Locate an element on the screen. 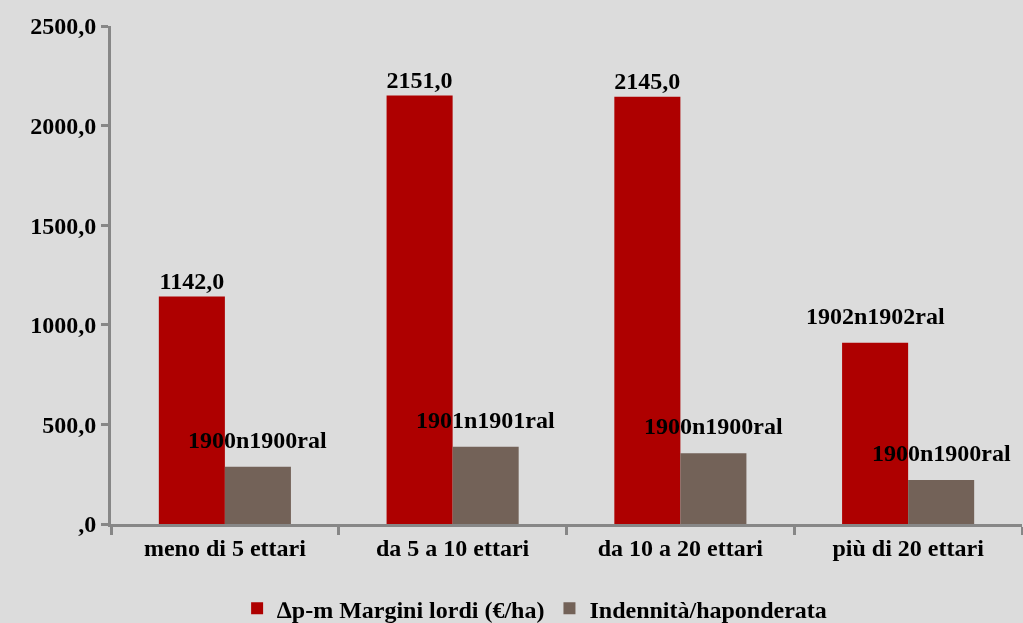  y-tick-label: 1000,0 is located at coordinates (63, 325).